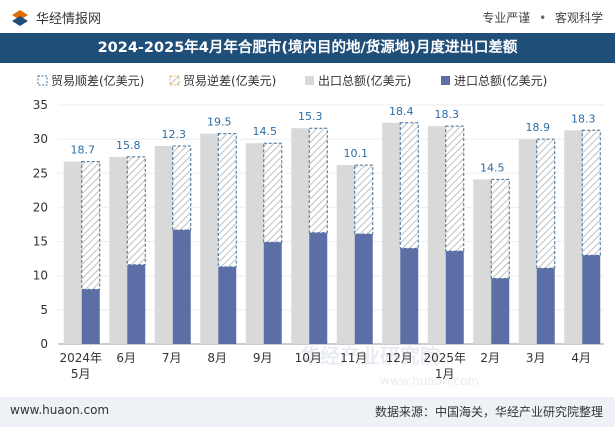 The image size is (615, 427). I want to click on watermark-group: 华经产业研究院 www.huaon.com, so click(389, 366).